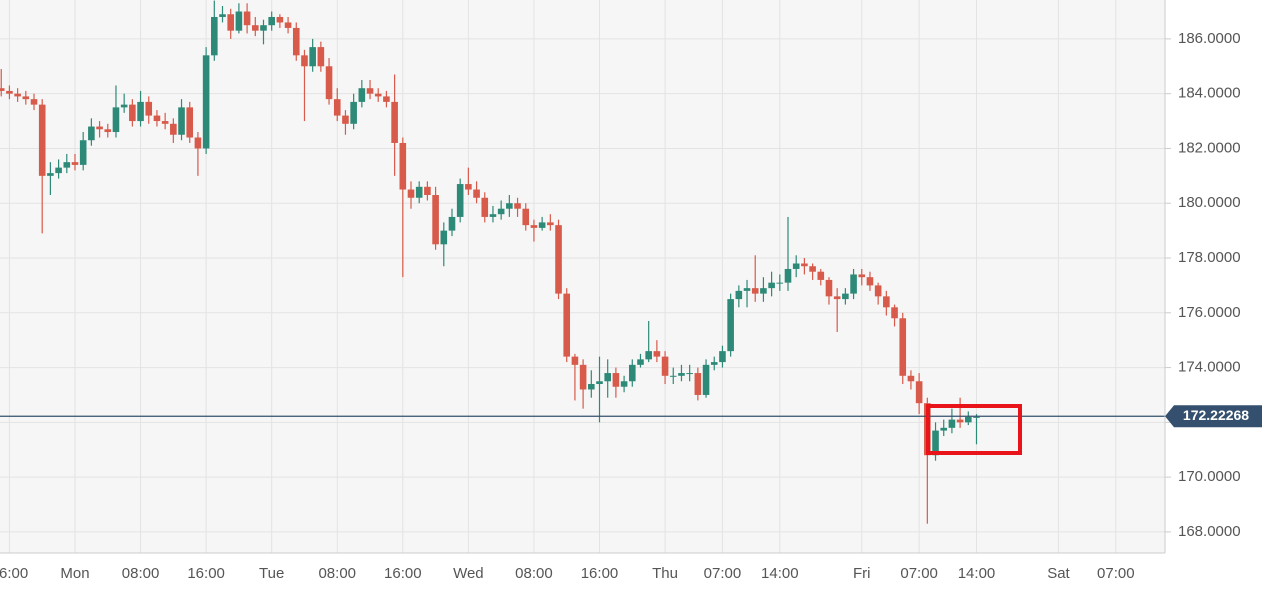  I want to click on x-tick-label: Wed, so click(468, 573).